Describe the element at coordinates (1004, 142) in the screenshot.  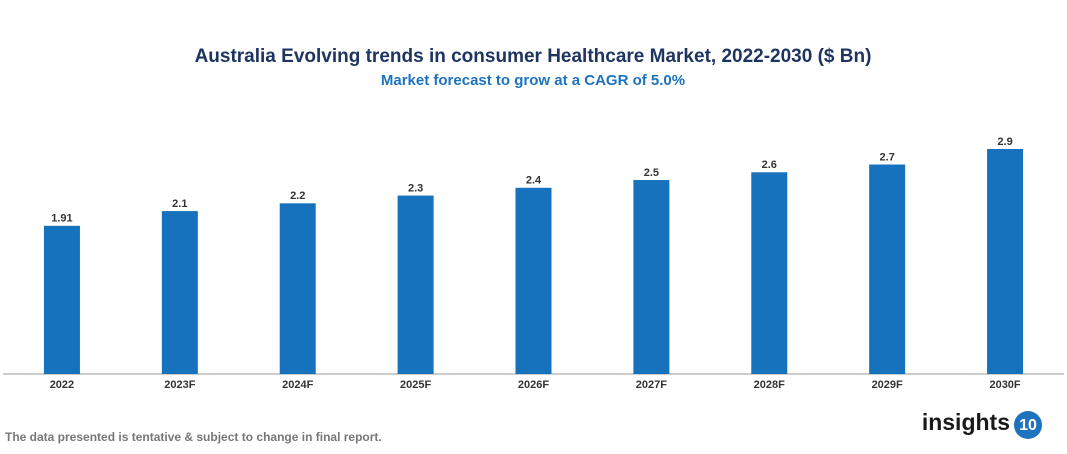
I see `value-label: 2.9` at that location.